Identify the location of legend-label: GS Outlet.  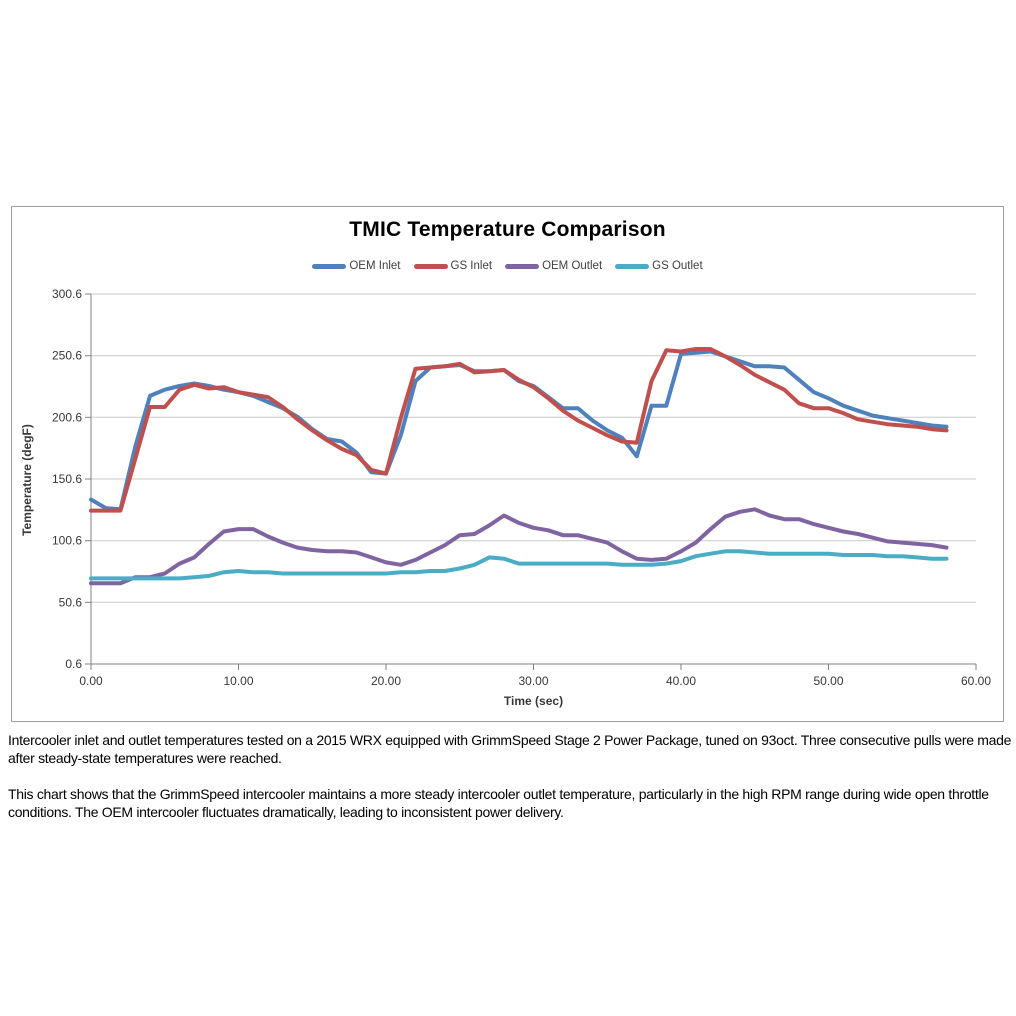
(677, 266).